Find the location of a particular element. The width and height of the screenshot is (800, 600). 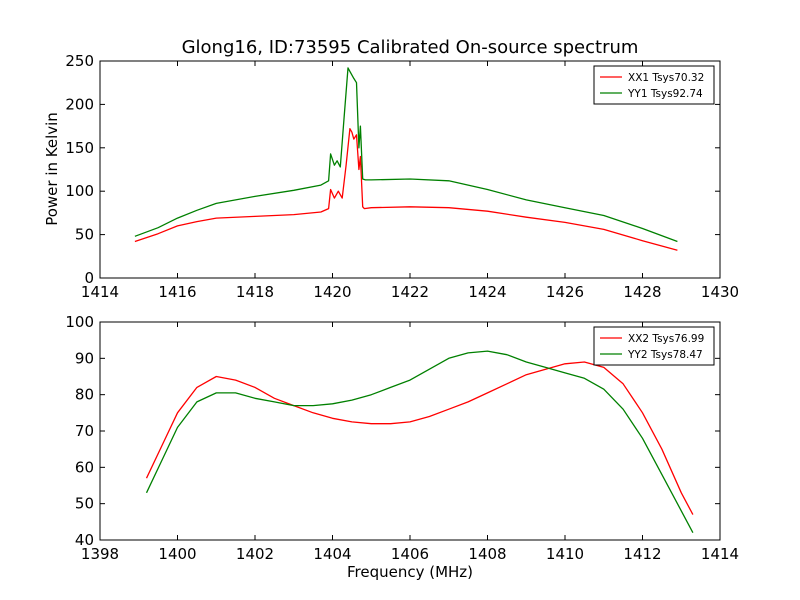

y-tick-label: 90 is located at coordinates (84, 358).